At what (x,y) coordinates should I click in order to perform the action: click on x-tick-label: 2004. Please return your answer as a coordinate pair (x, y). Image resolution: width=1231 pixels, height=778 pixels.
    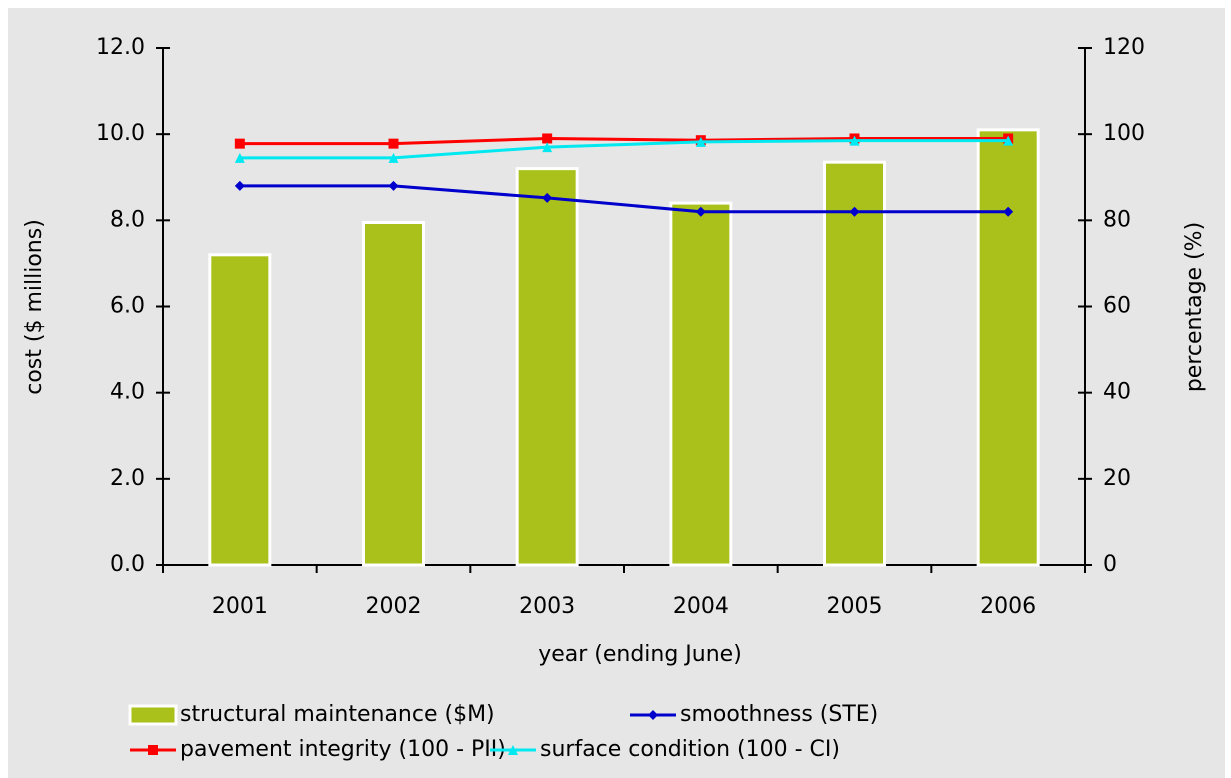
    Looking at the image, I should click on (701, 606).